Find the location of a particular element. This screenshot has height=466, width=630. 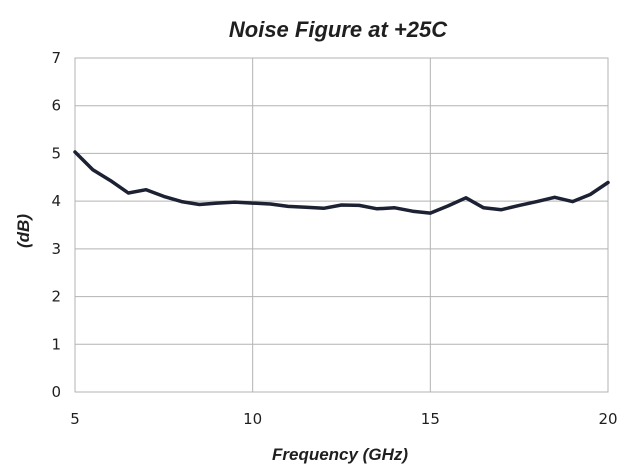

y-axis-label: (dB) is located at coordinates (23, 231).